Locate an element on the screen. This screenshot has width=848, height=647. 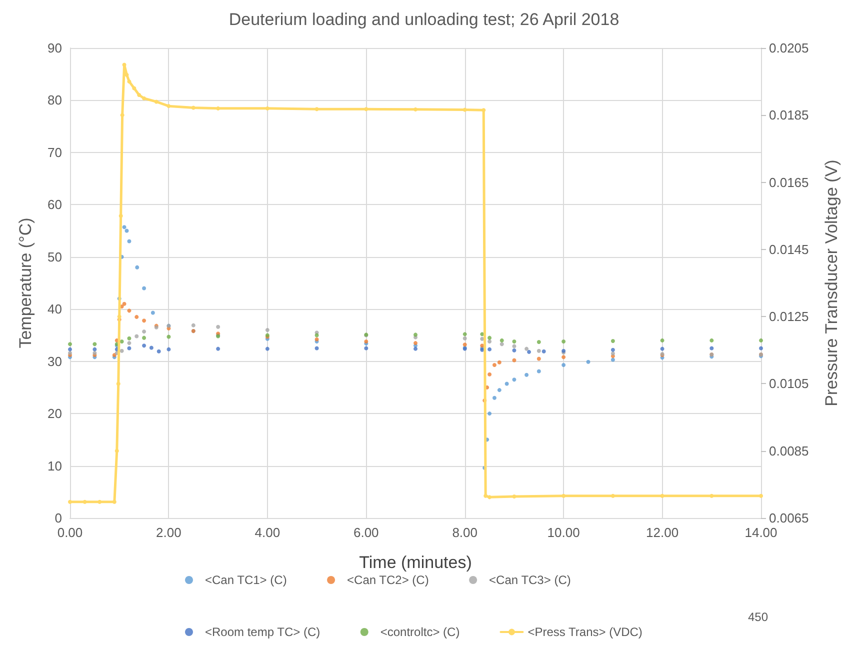
x-tick-label: 0.00 is located at coordinates (70, 532).